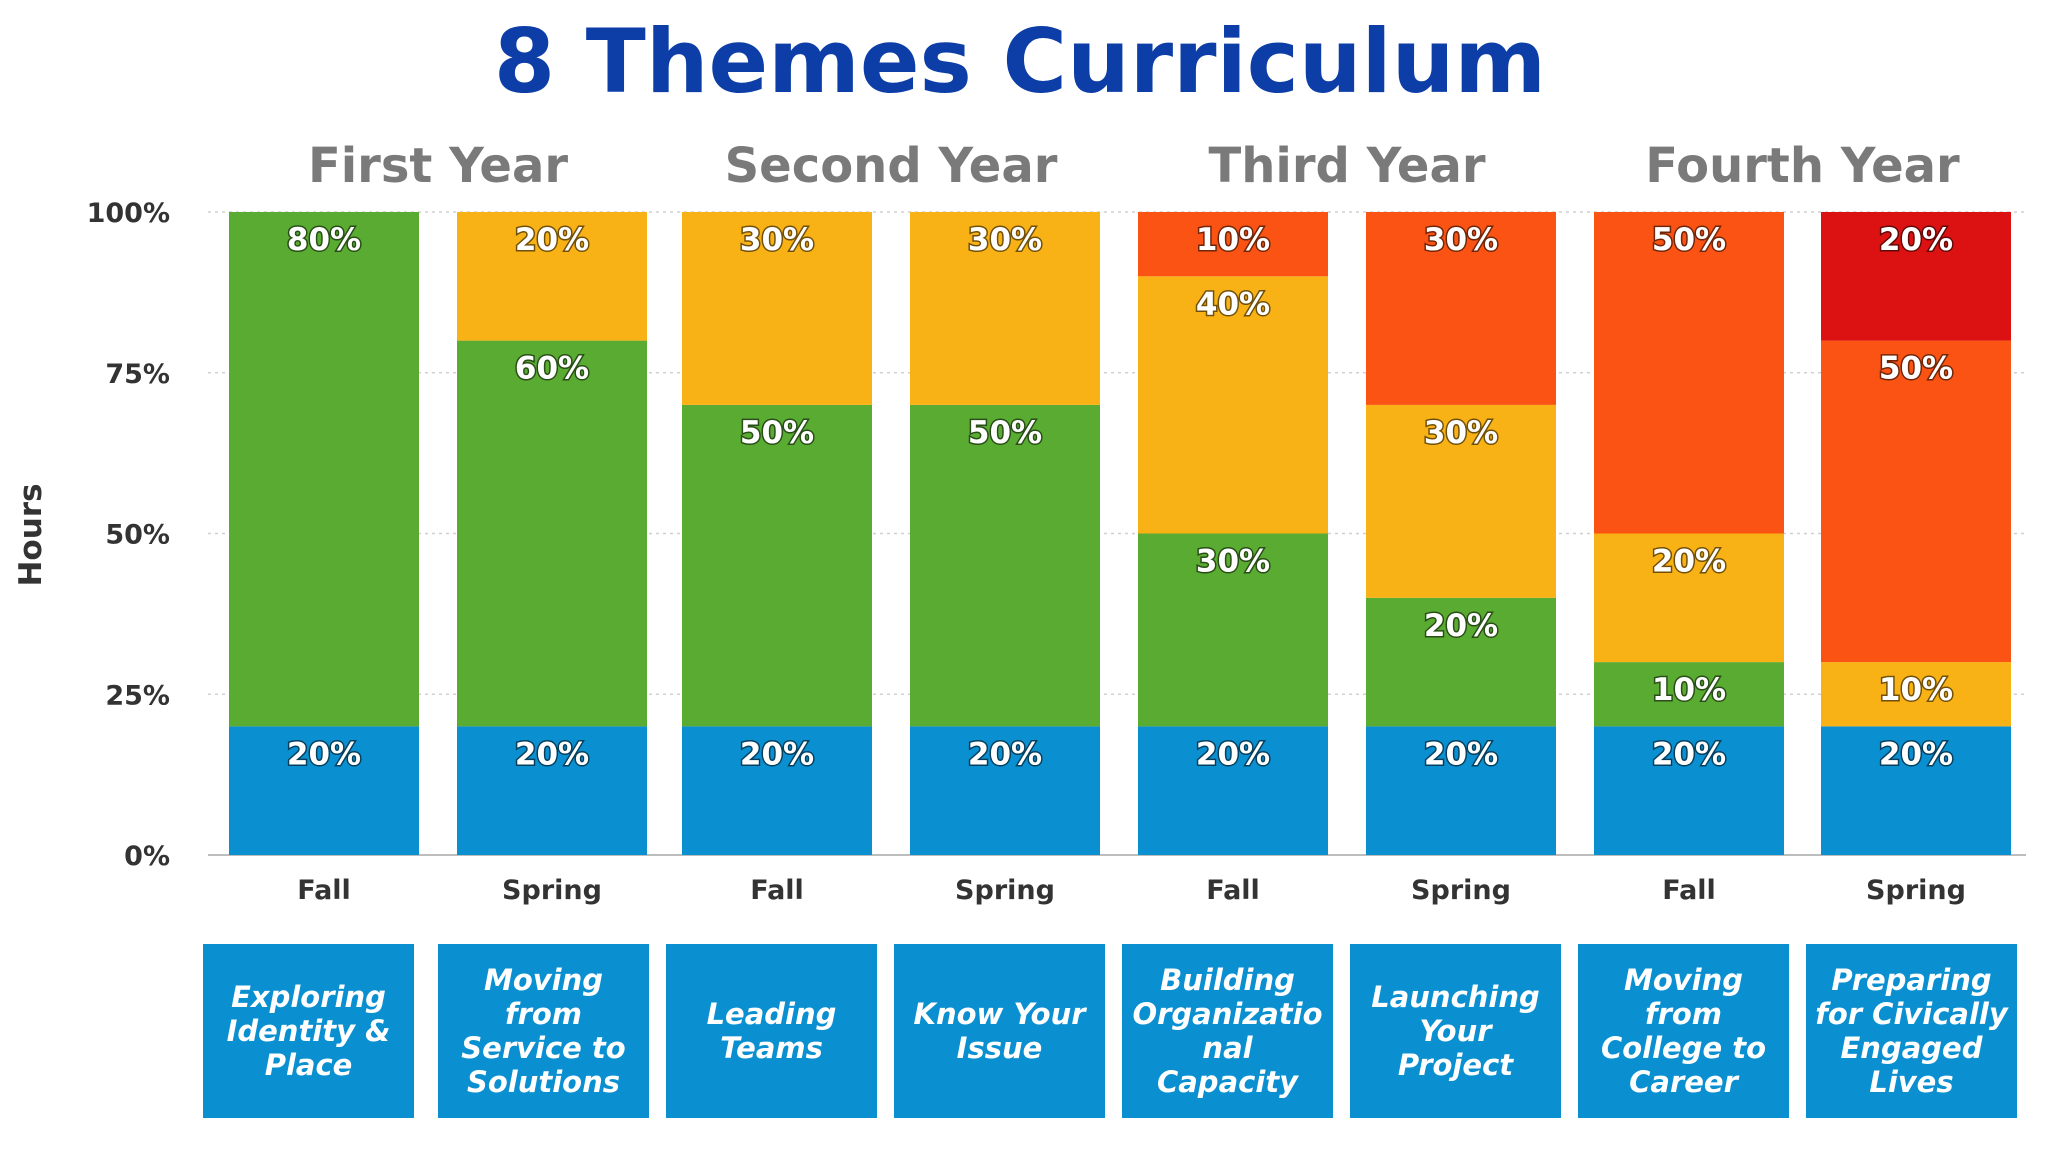 The height and width of the screenshot is (1152, 2048). Describe the element at coordinates (1456, 1065) in the screenshot. I see `theme-label-line: Project` at that location.